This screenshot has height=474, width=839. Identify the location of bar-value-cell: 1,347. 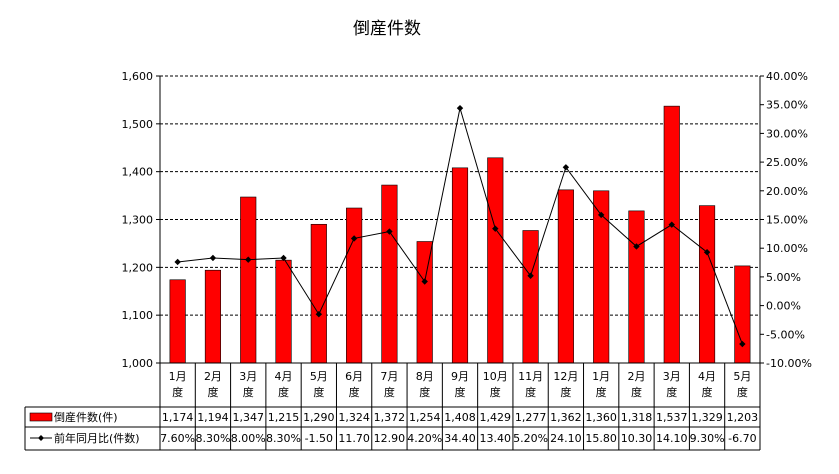
(248, 417).